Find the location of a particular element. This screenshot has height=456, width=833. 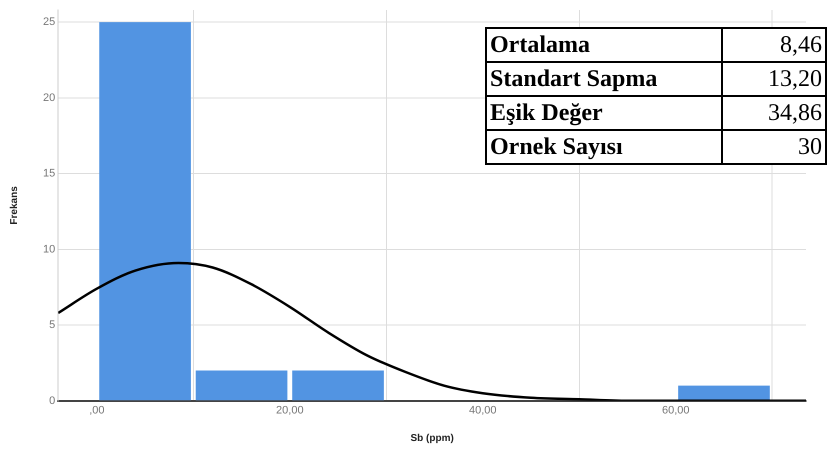

y-tick-label: 5 is located at coordinates (52, 325).